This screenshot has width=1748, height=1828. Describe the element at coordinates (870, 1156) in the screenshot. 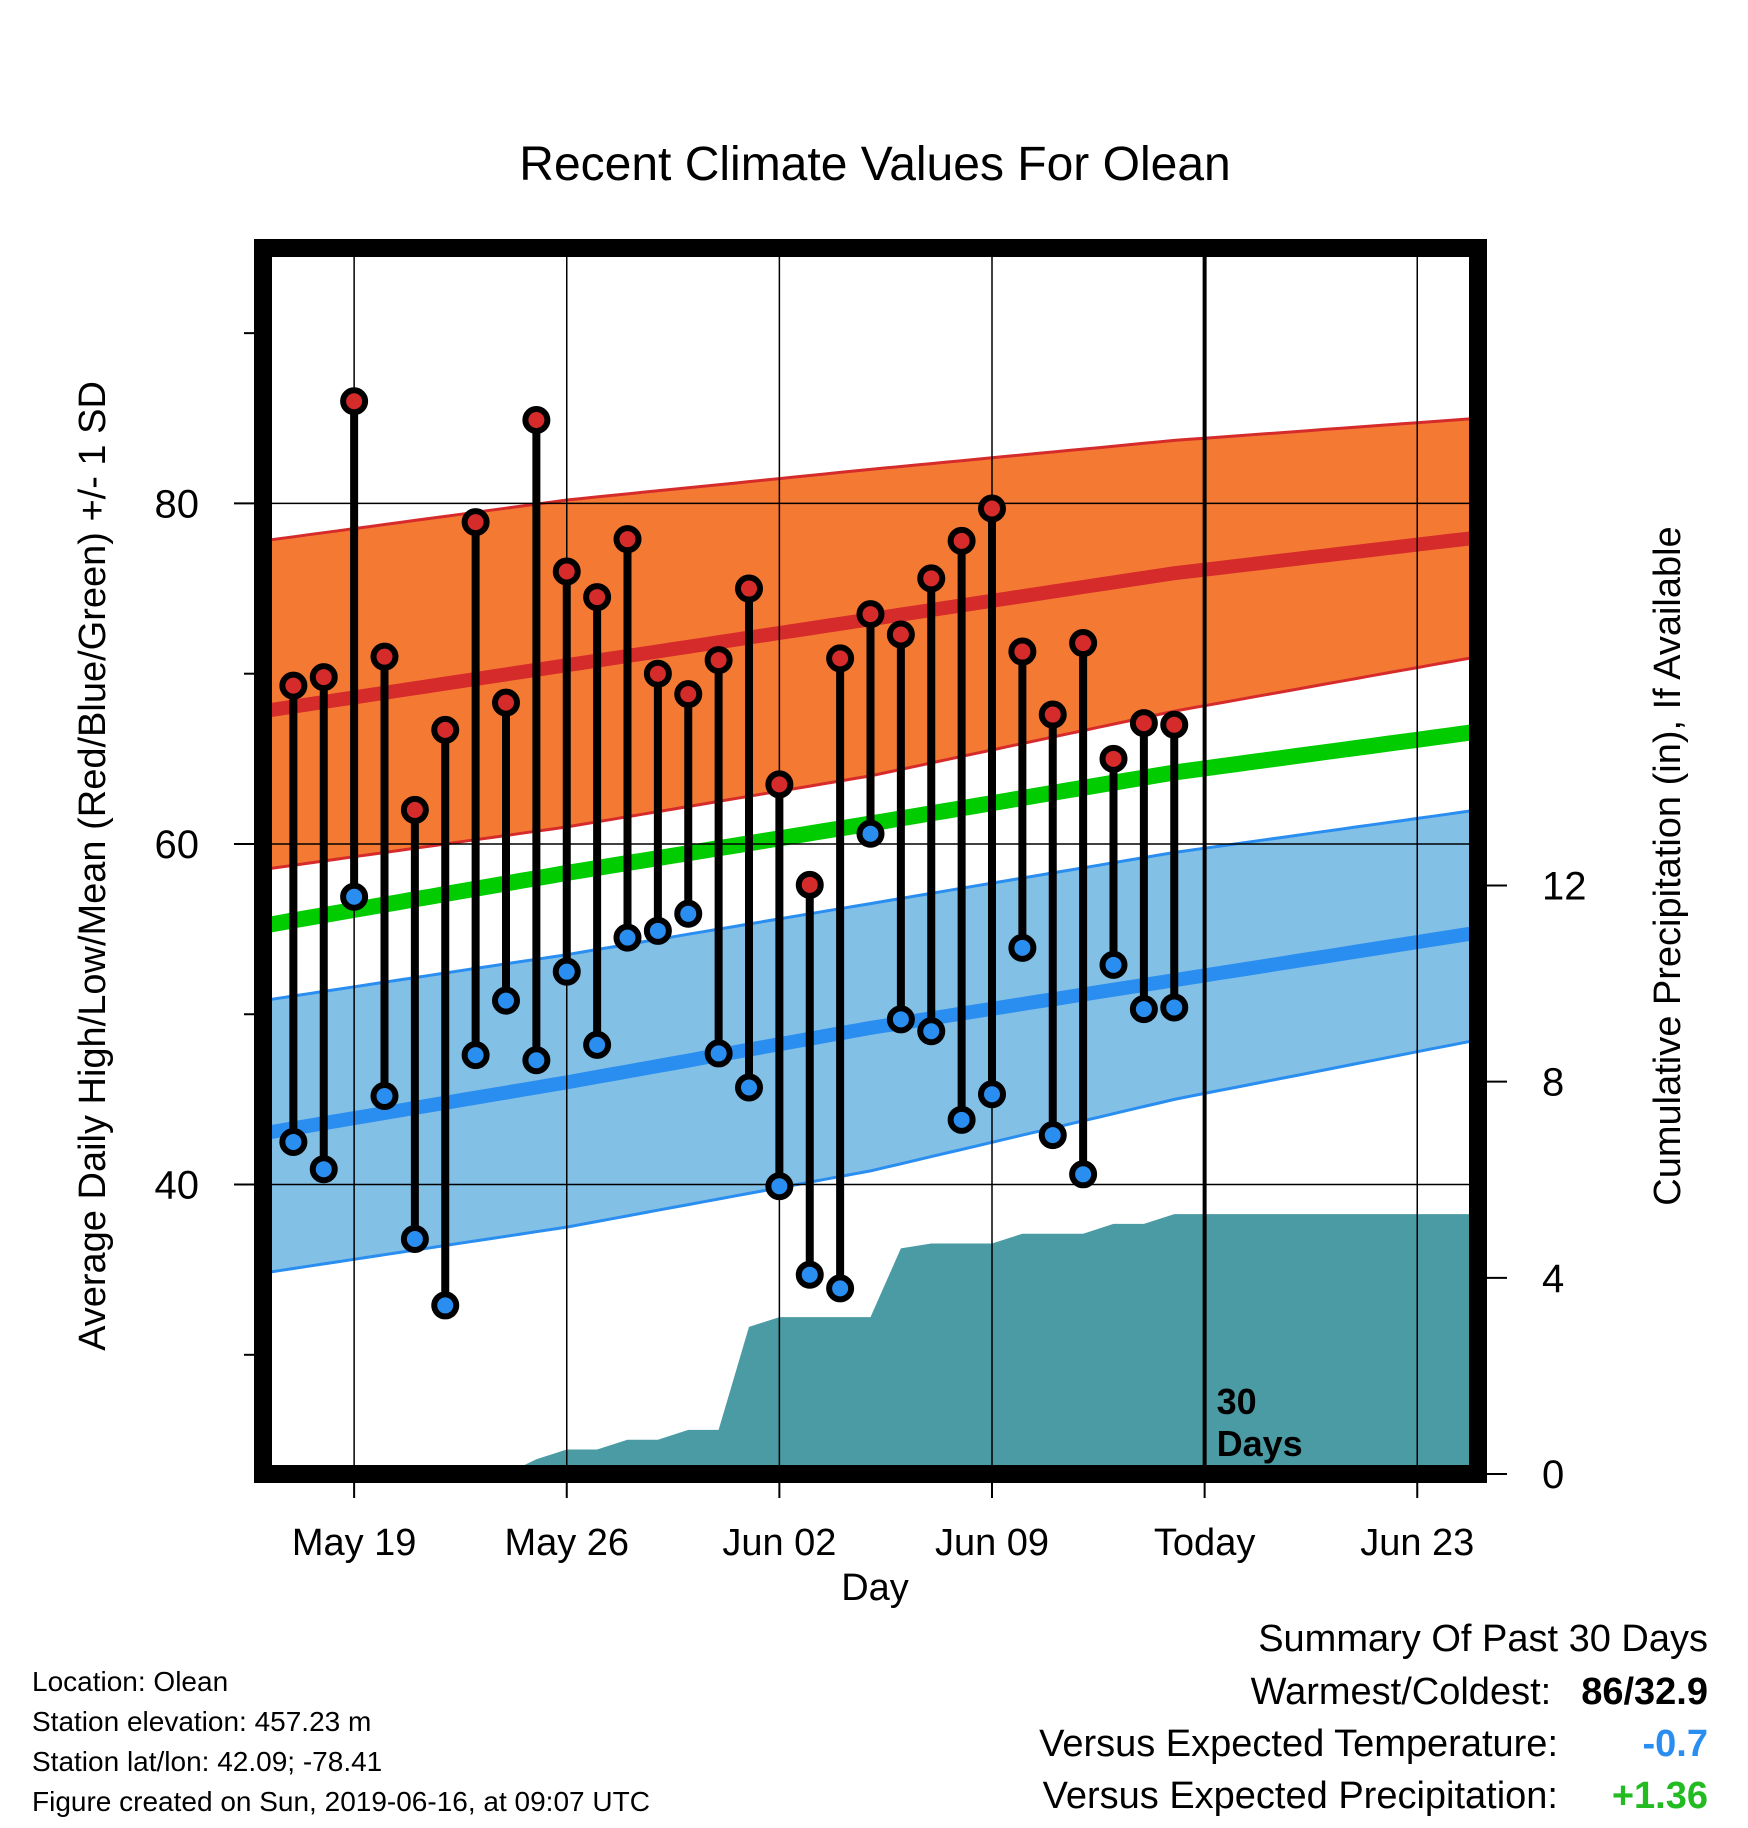

I see `low-lower-edge` at that location.